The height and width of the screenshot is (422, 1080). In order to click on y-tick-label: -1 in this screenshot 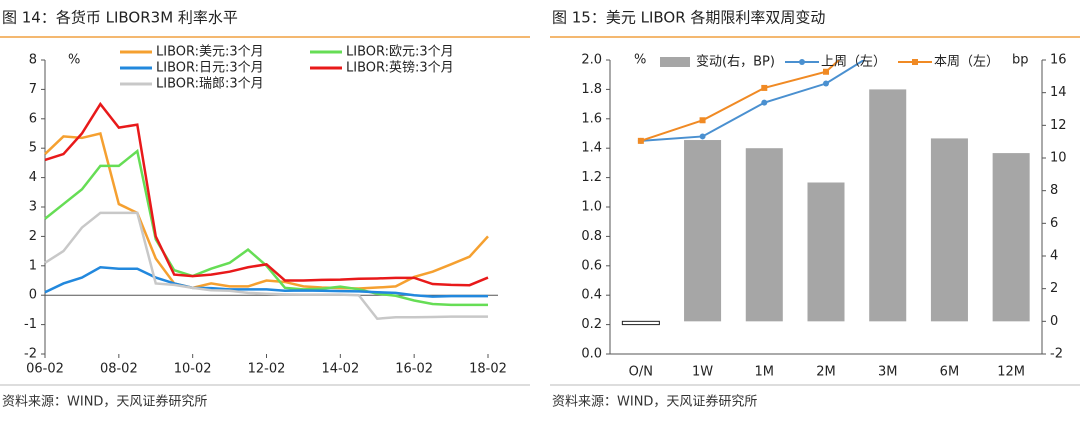, I will do `click(30, 324)`.